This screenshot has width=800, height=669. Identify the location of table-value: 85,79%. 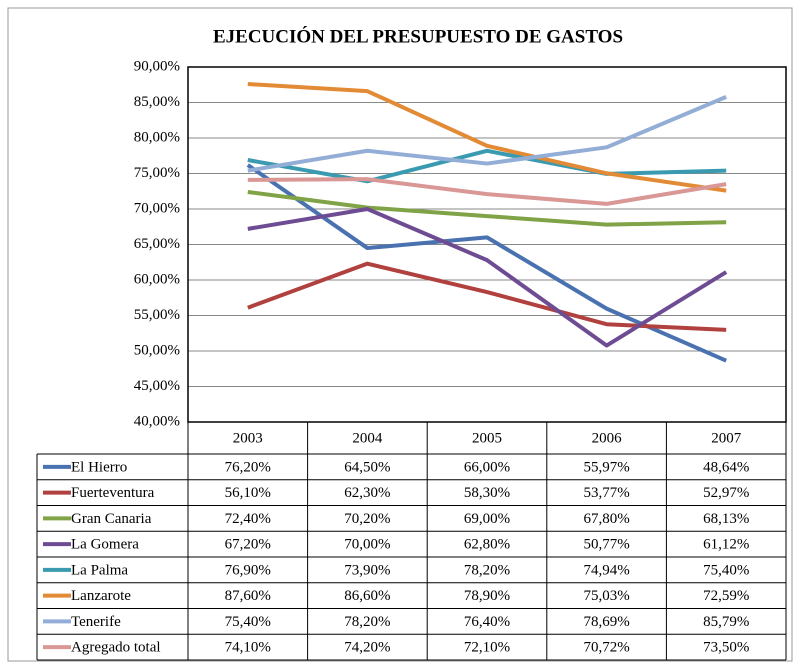
(726, 622).